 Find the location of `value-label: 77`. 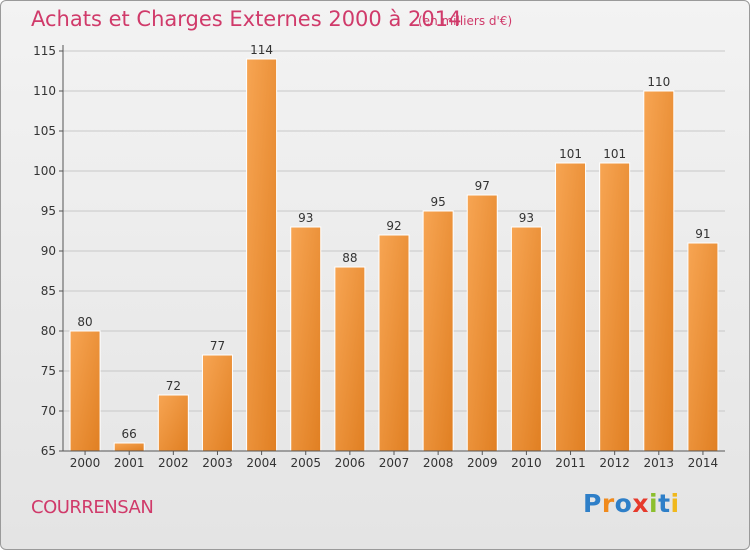

value-label: 77 is located at coordinates (217, 346).